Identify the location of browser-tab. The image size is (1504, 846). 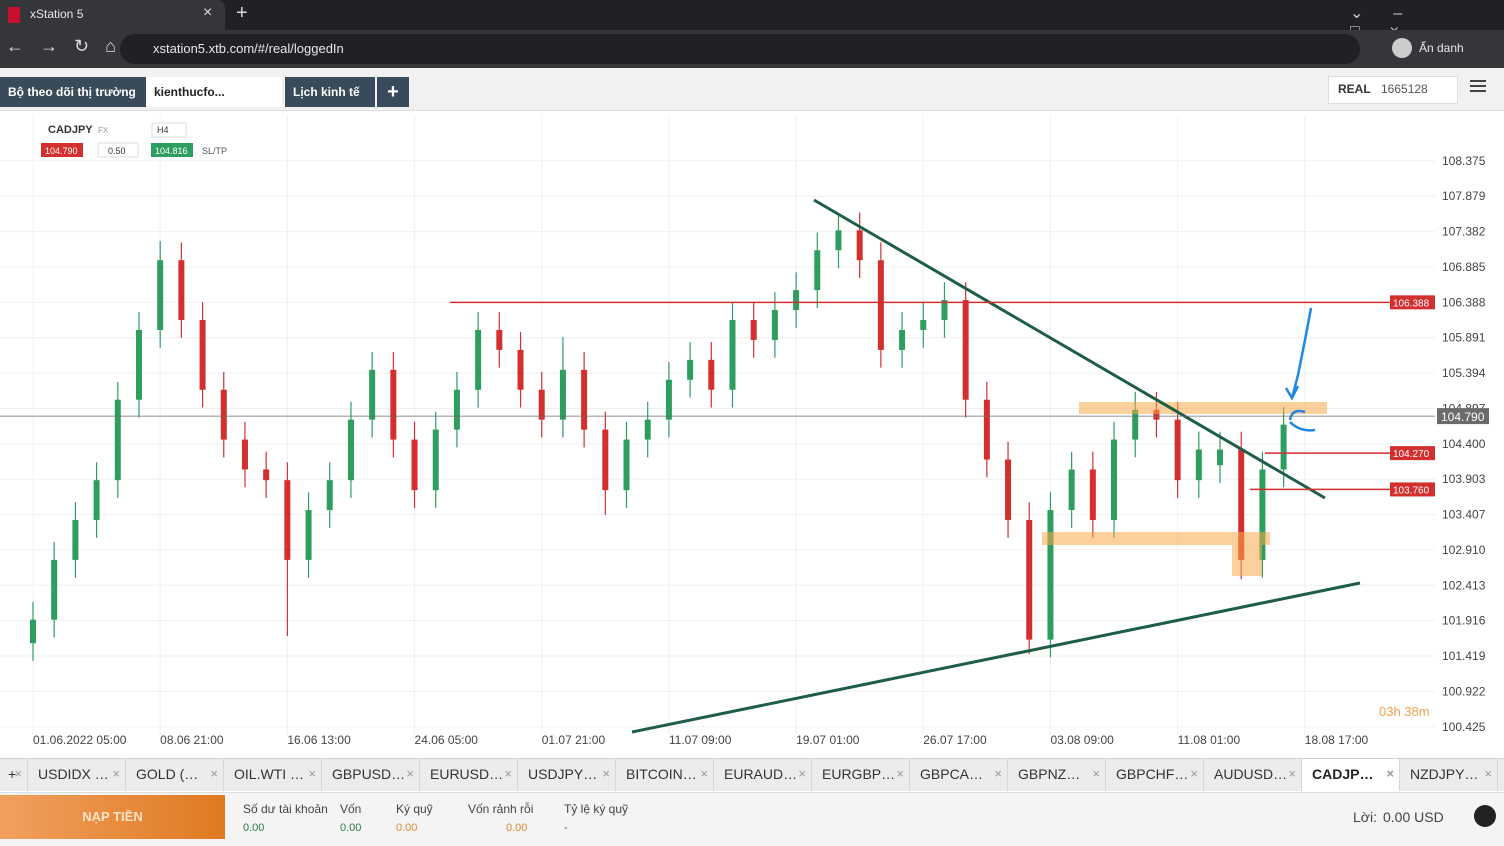
(112, 15).